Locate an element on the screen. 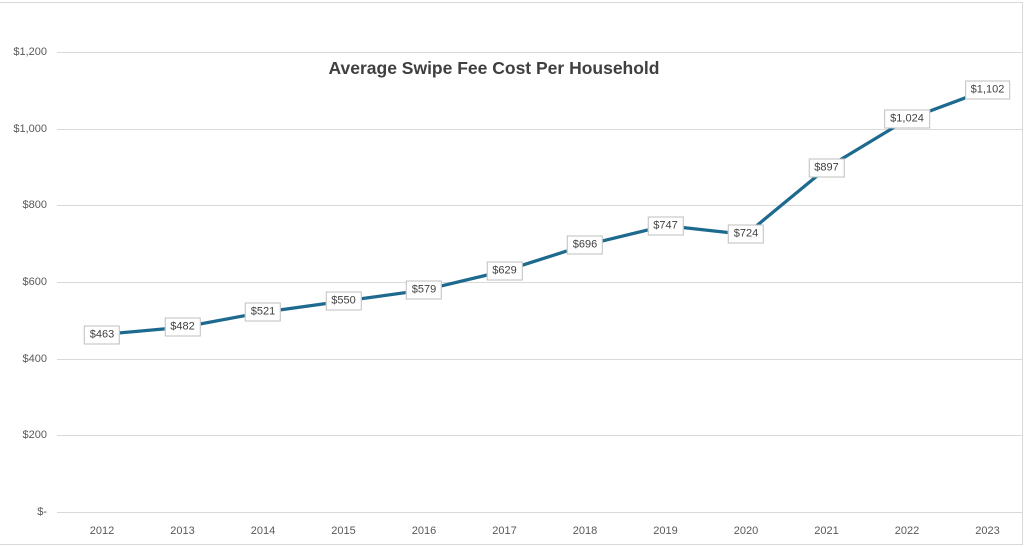  data-label: $724 is located at coordinates (746, 234).